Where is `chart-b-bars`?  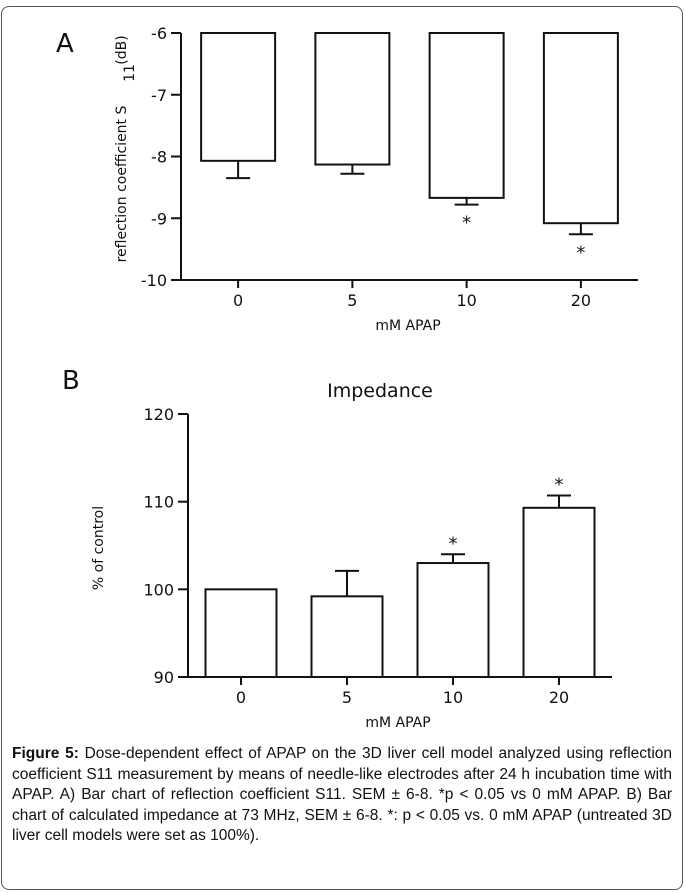
chart-b-bars is located at coordinates (400, 586).